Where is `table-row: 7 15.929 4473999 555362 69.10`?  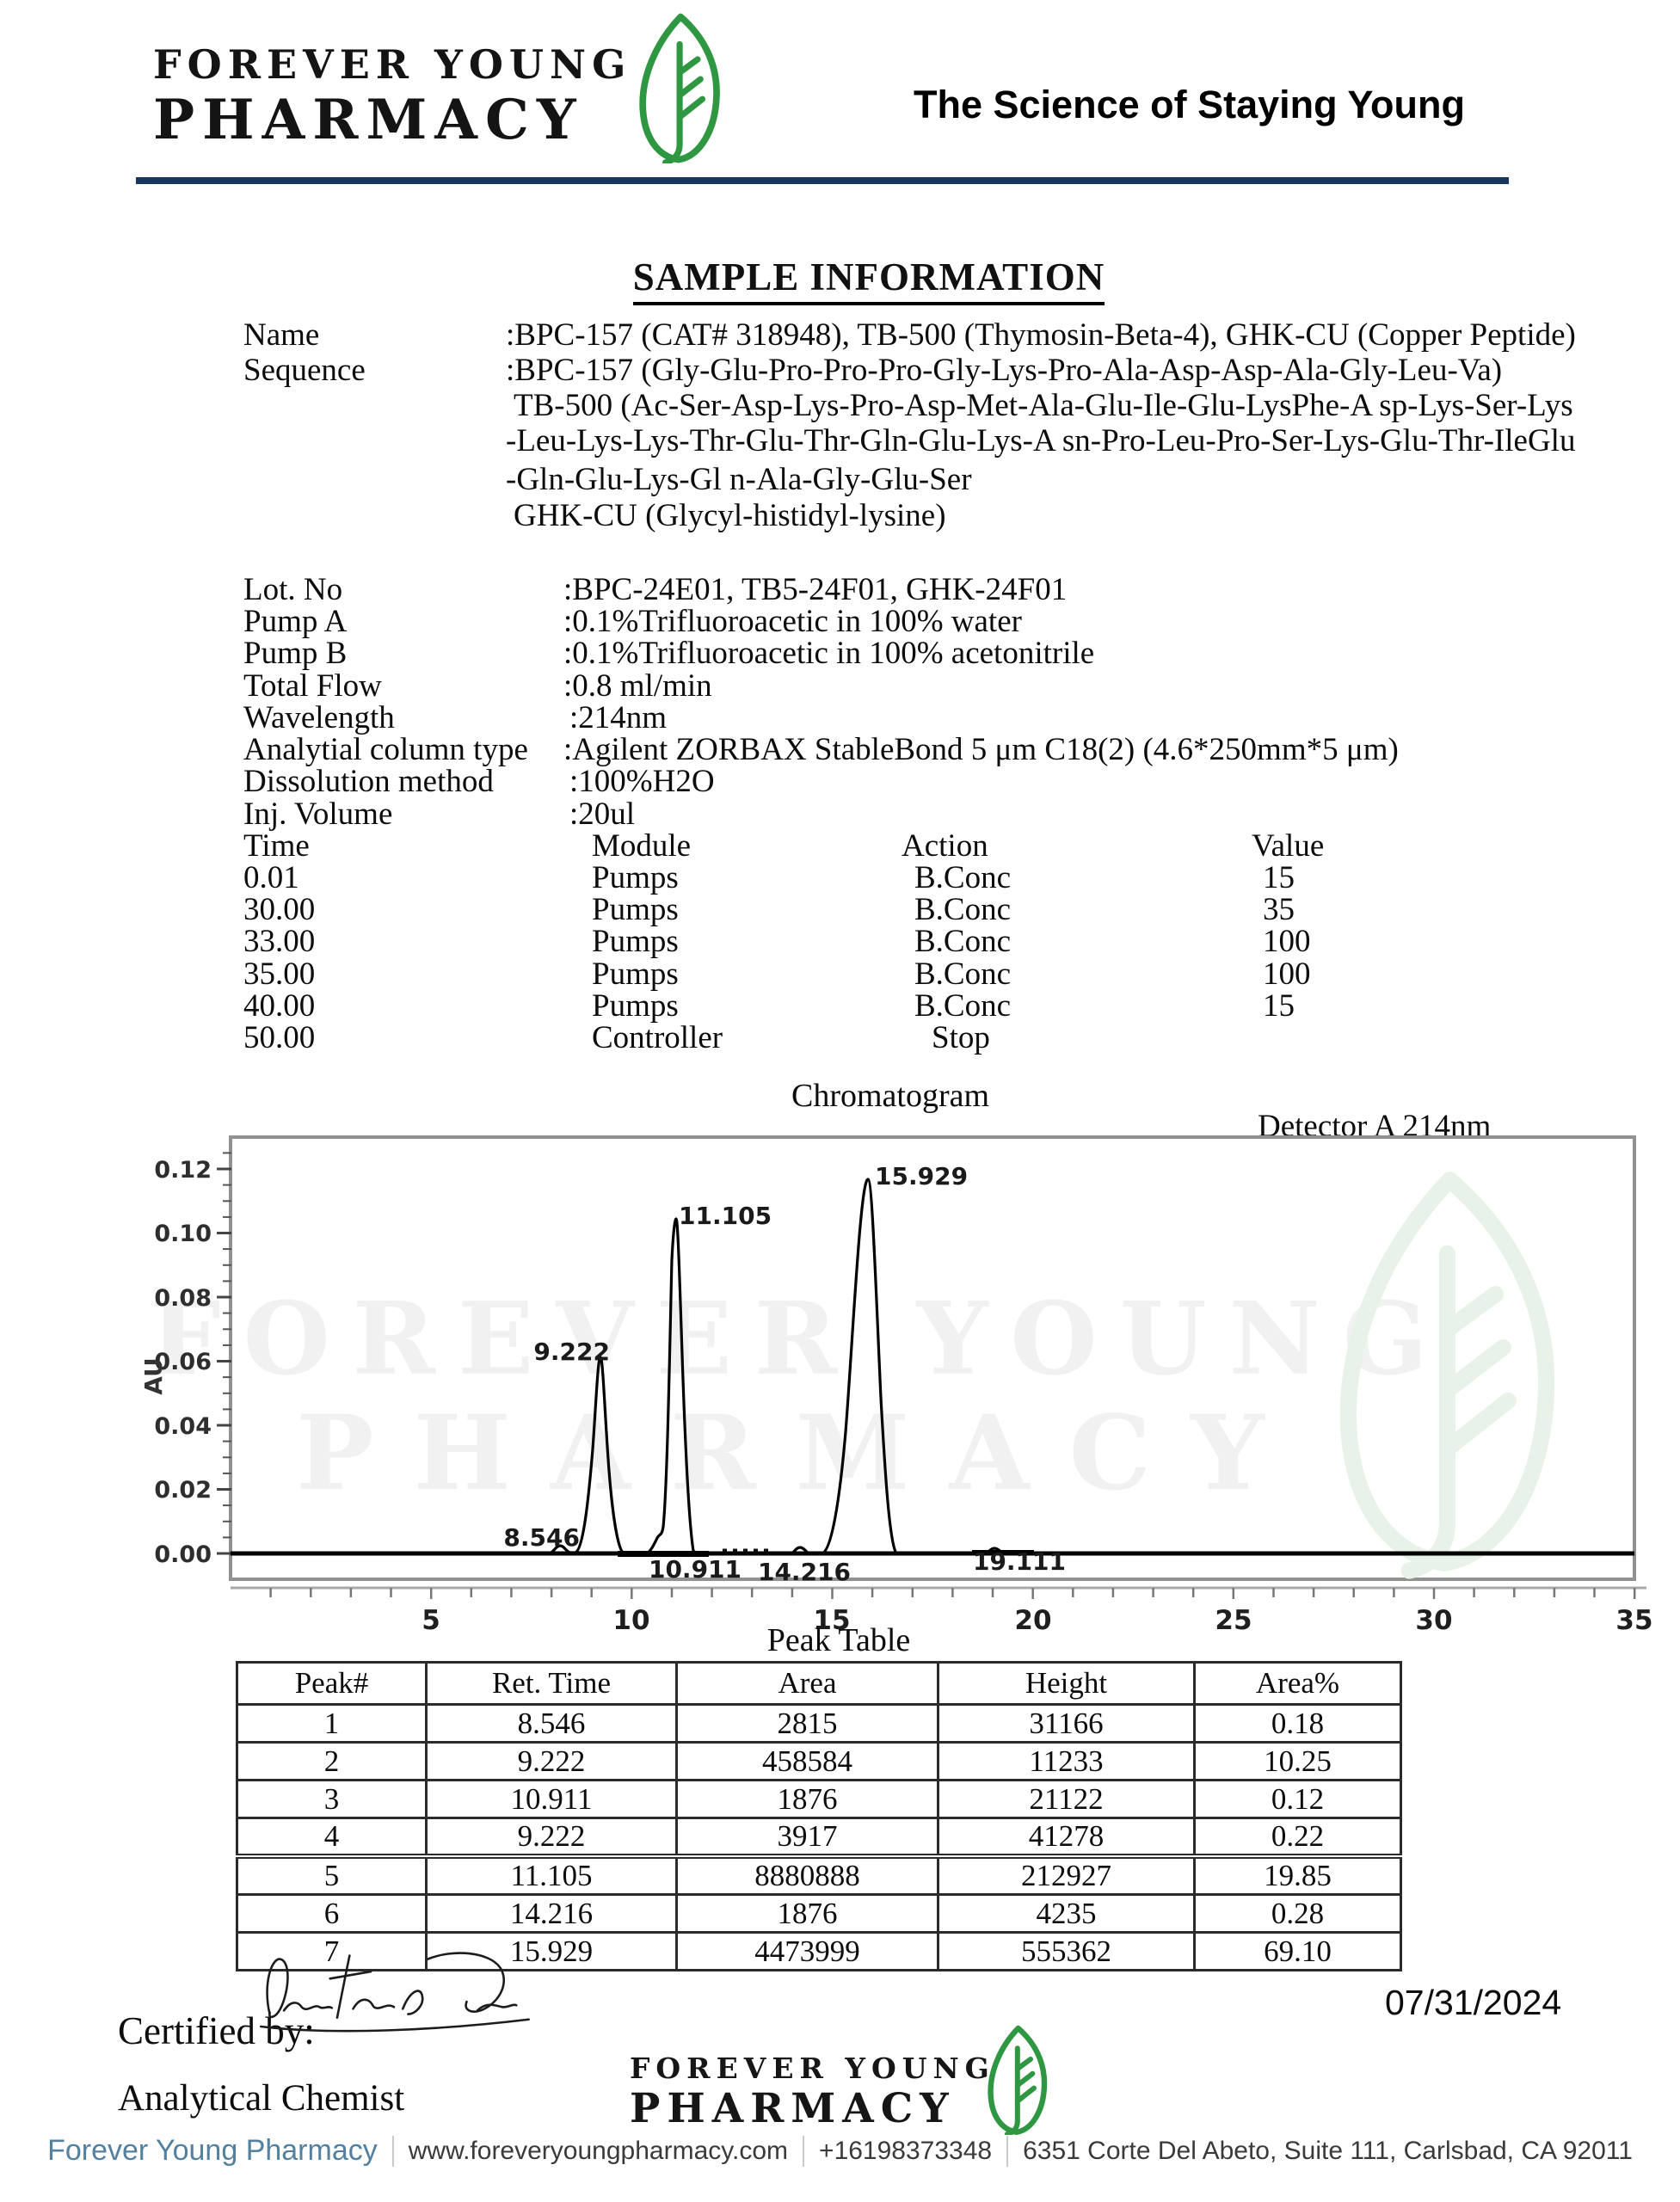 table-row: 7 15.929 4473999 555362 69.10 is located at coordinates (819, 1951).